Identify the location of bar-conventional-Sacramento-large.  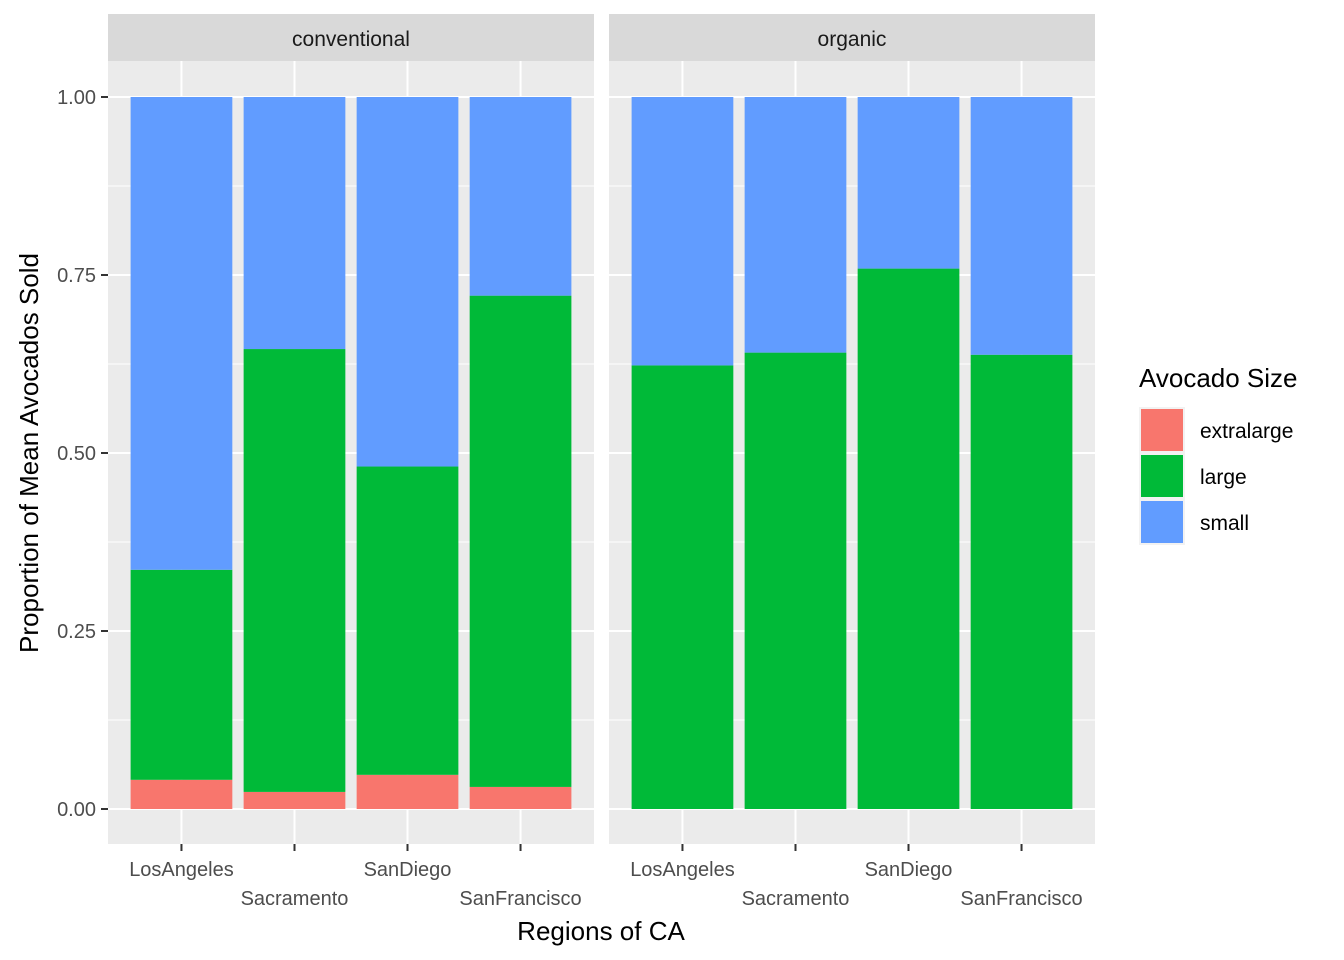
(294, 570).